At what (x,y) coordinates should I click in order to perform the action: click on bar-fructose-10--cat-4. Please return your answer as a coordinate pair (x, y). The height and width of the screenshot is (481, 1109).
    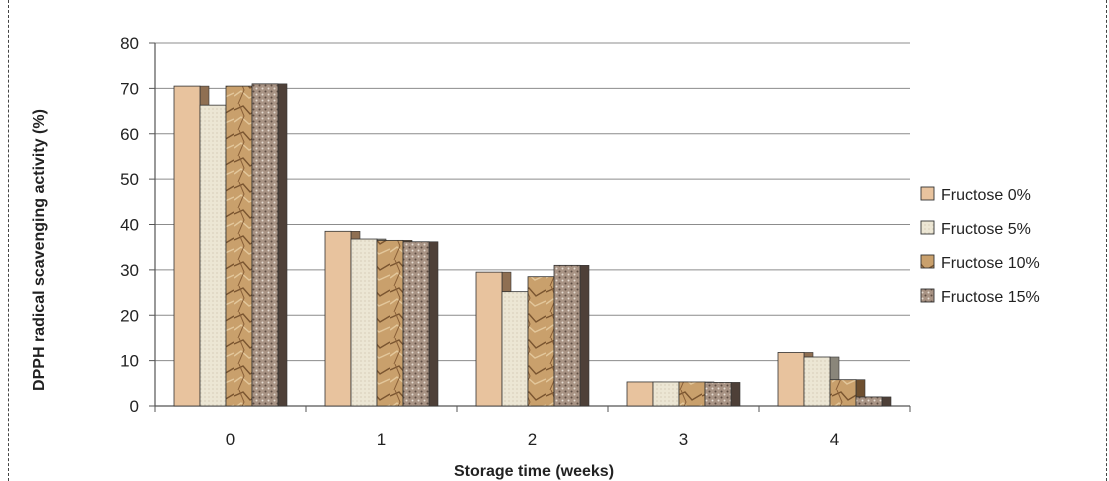
    Looking at the image, I should click on (843, 393).